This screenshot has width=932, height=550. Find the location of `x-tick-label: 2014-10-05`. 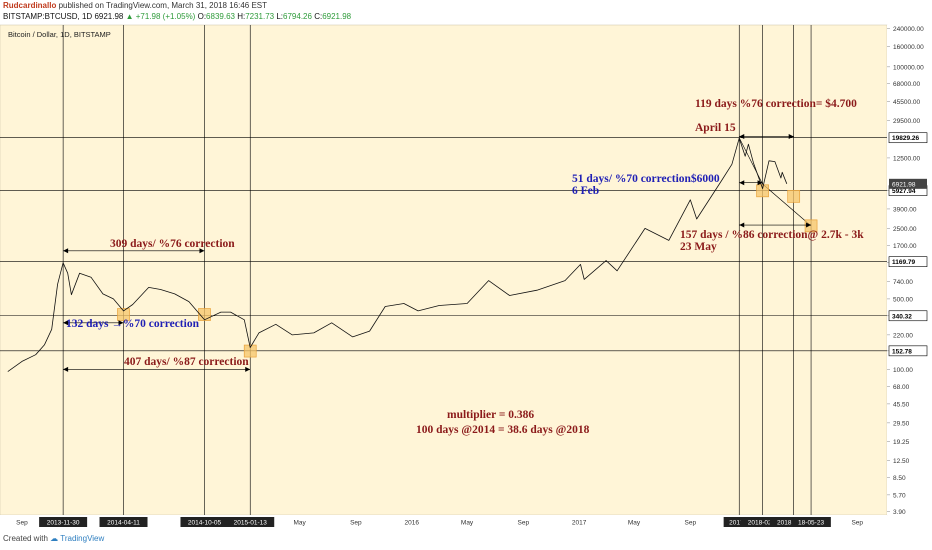

x-tick-label: 2014-10-05 is located at coordinates (205, 523).